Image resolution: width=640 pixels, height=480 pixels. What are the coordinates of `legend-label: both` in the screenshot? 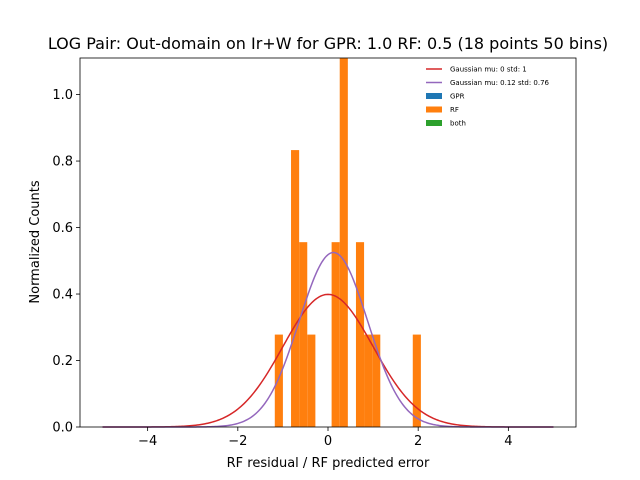 It's located at (458, 124).